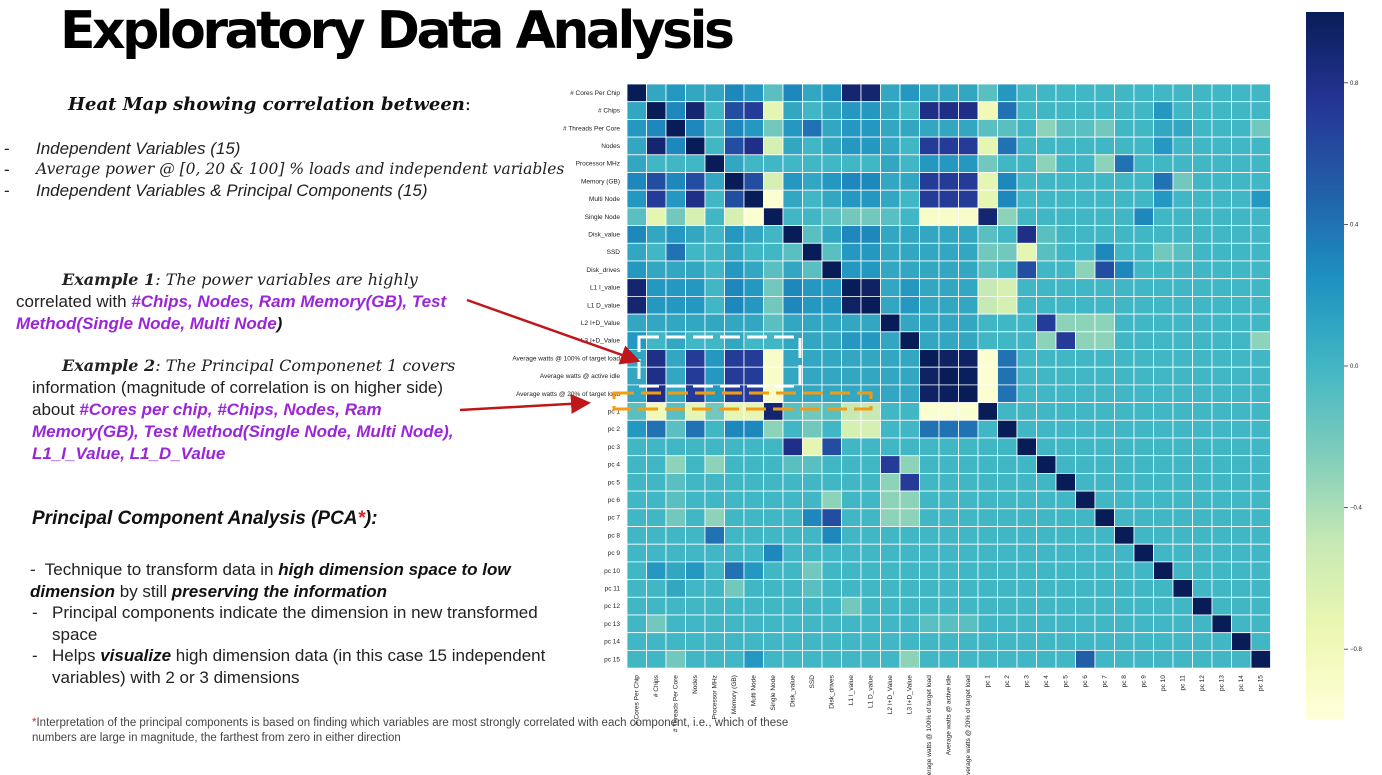 The image size is (1382, 775). What do you see at coordinates (1354, 367) in the screenshot?
I see `colorbar-tick-label: 0.0` at bounding box center [1354, 367].